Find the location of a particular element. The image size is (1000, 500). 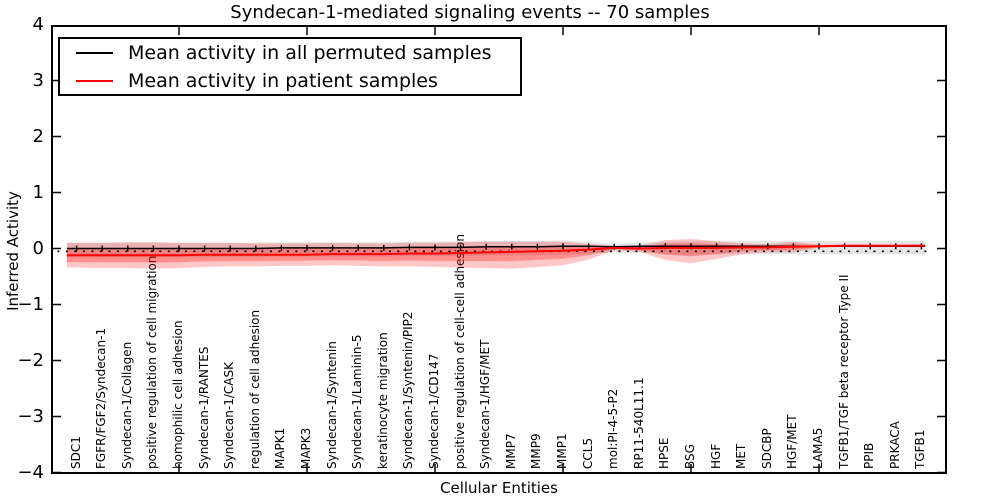

x-axis-label: Cellular Entities is located at coordinates (499, 488).